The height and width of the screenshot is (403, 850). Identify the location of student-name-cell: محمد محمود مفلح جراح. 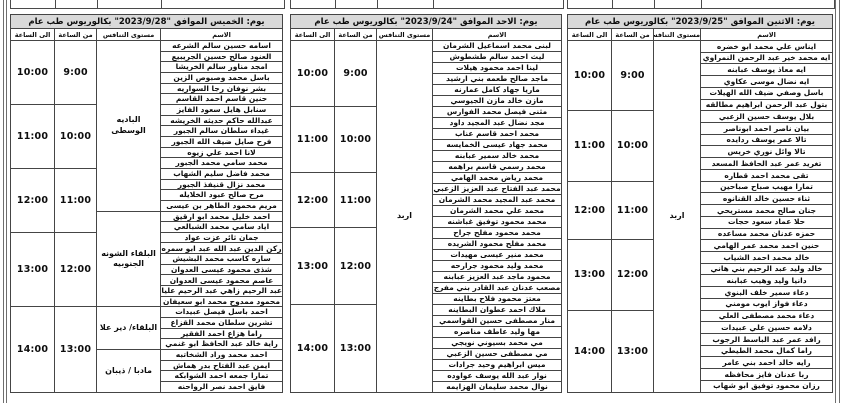
(497, 233).